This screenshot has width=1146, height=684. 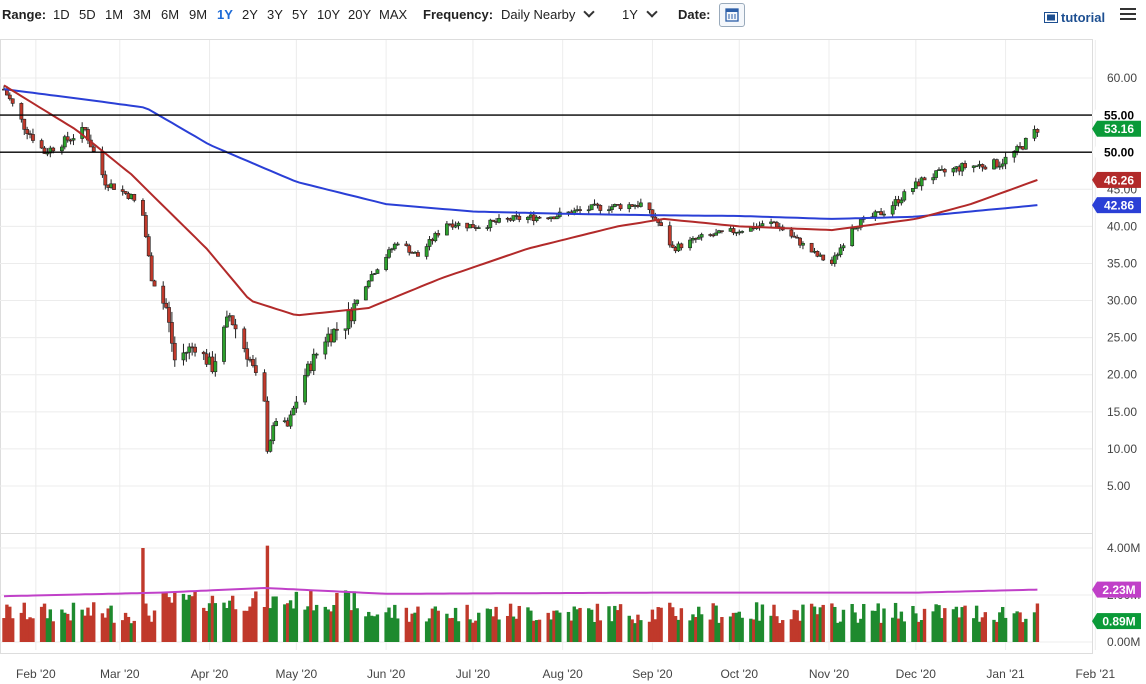 I want to click on range-5y: 5Y, so click(x=300, y=14).